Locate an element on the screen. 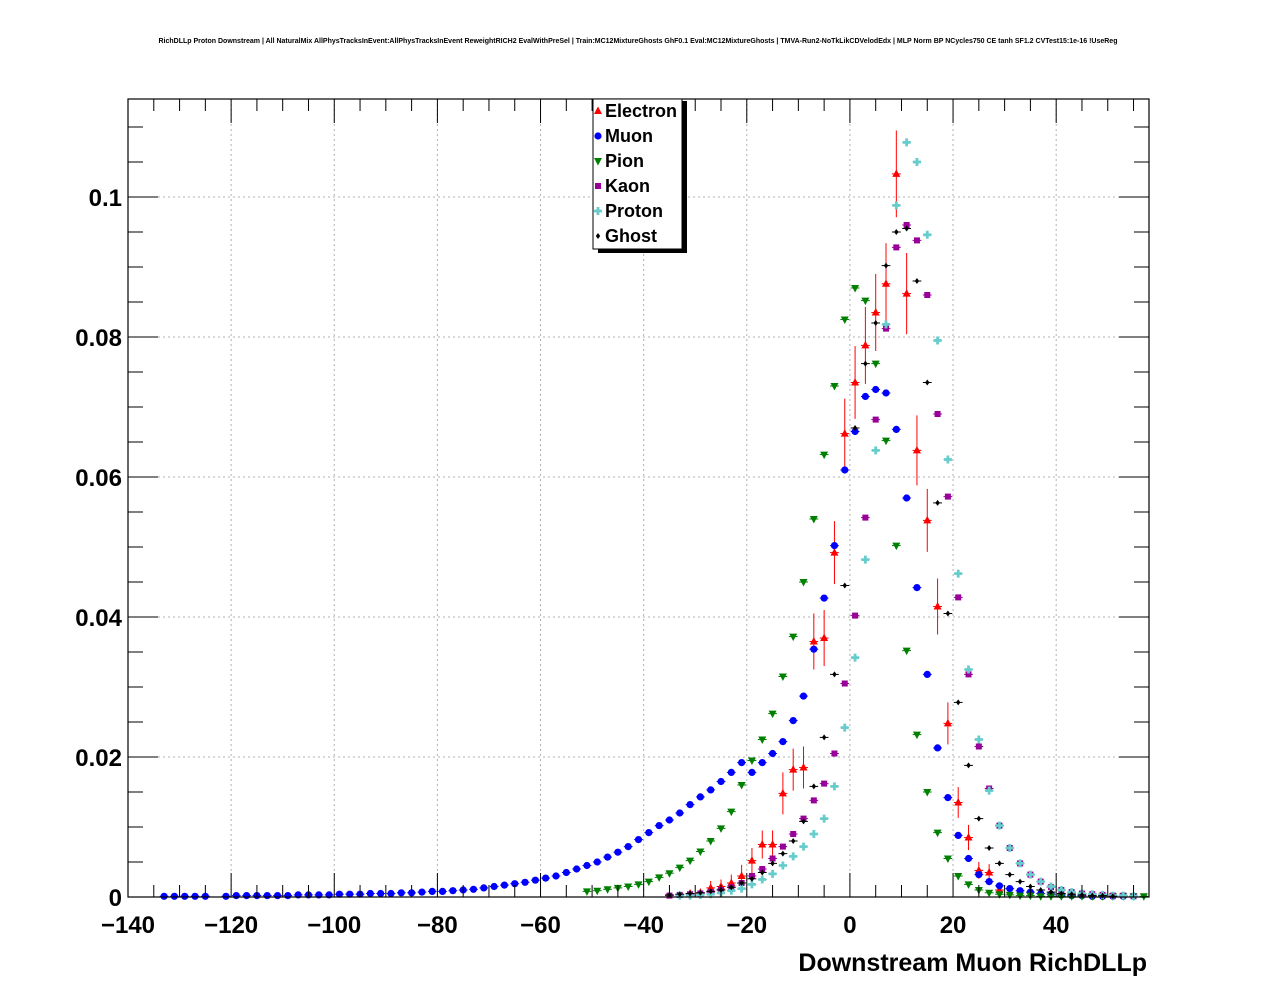  legend-marker-kaon is located at coordinates (598, 186).